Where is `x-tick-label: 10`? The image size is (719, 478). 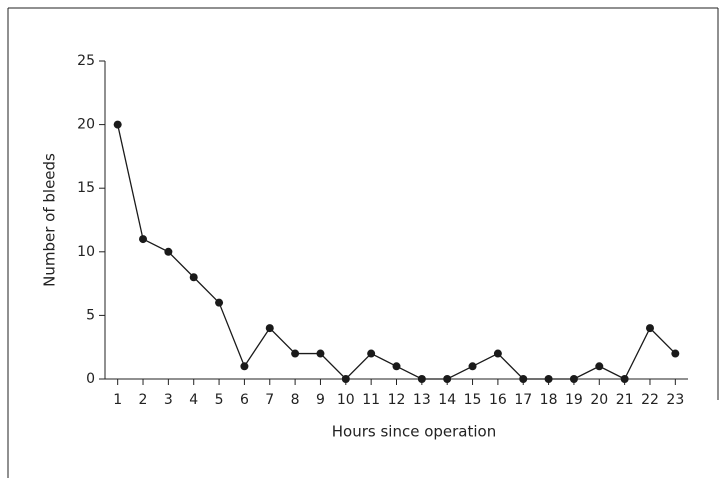 x-tick-label: 10 is located at coordinates (346, 400).